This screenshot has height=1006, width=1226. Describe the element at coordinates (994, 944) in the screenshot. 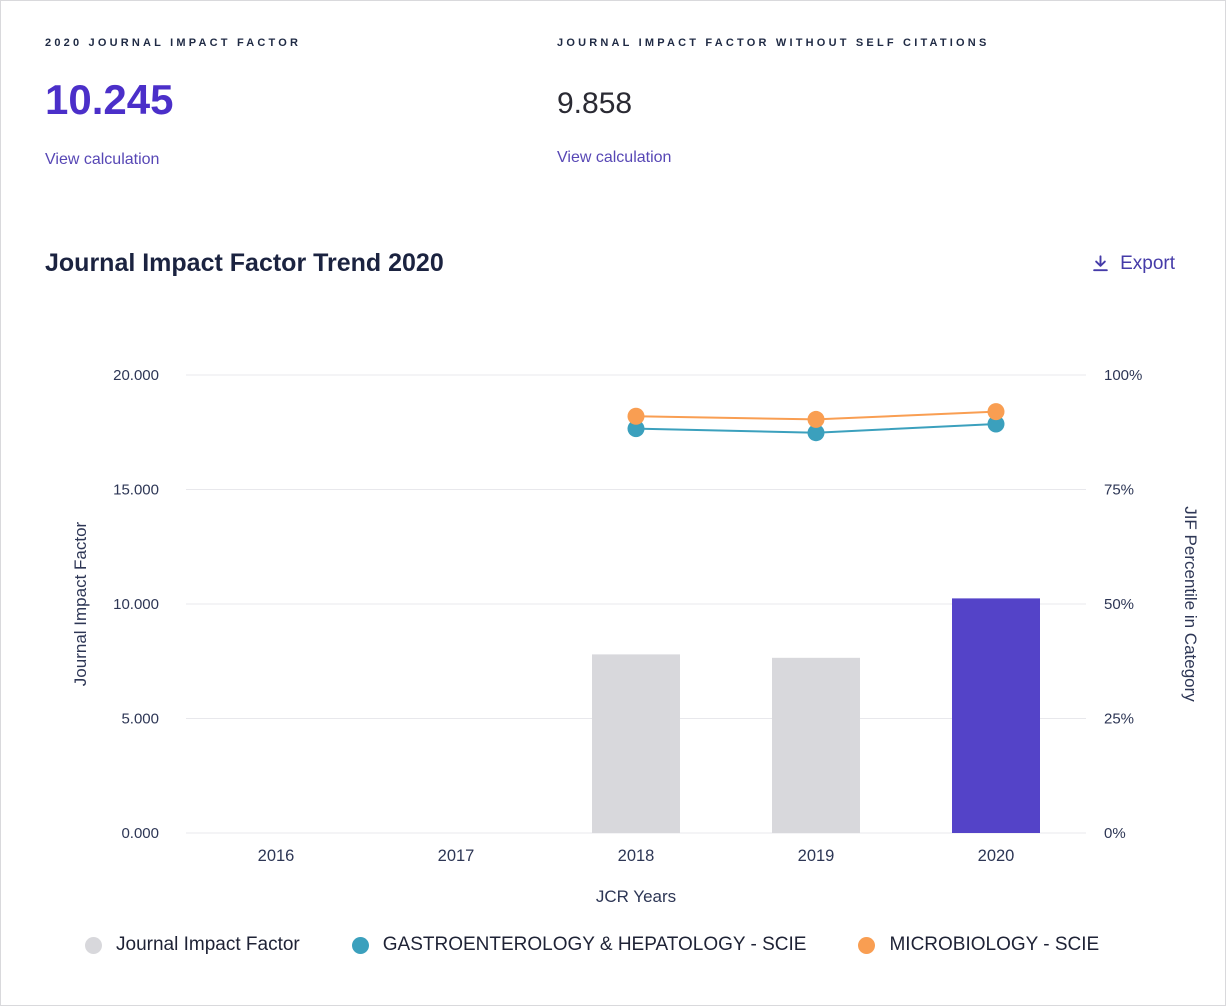

I see `legend-label: MICROBIOLOGY - SCIE` at that location.